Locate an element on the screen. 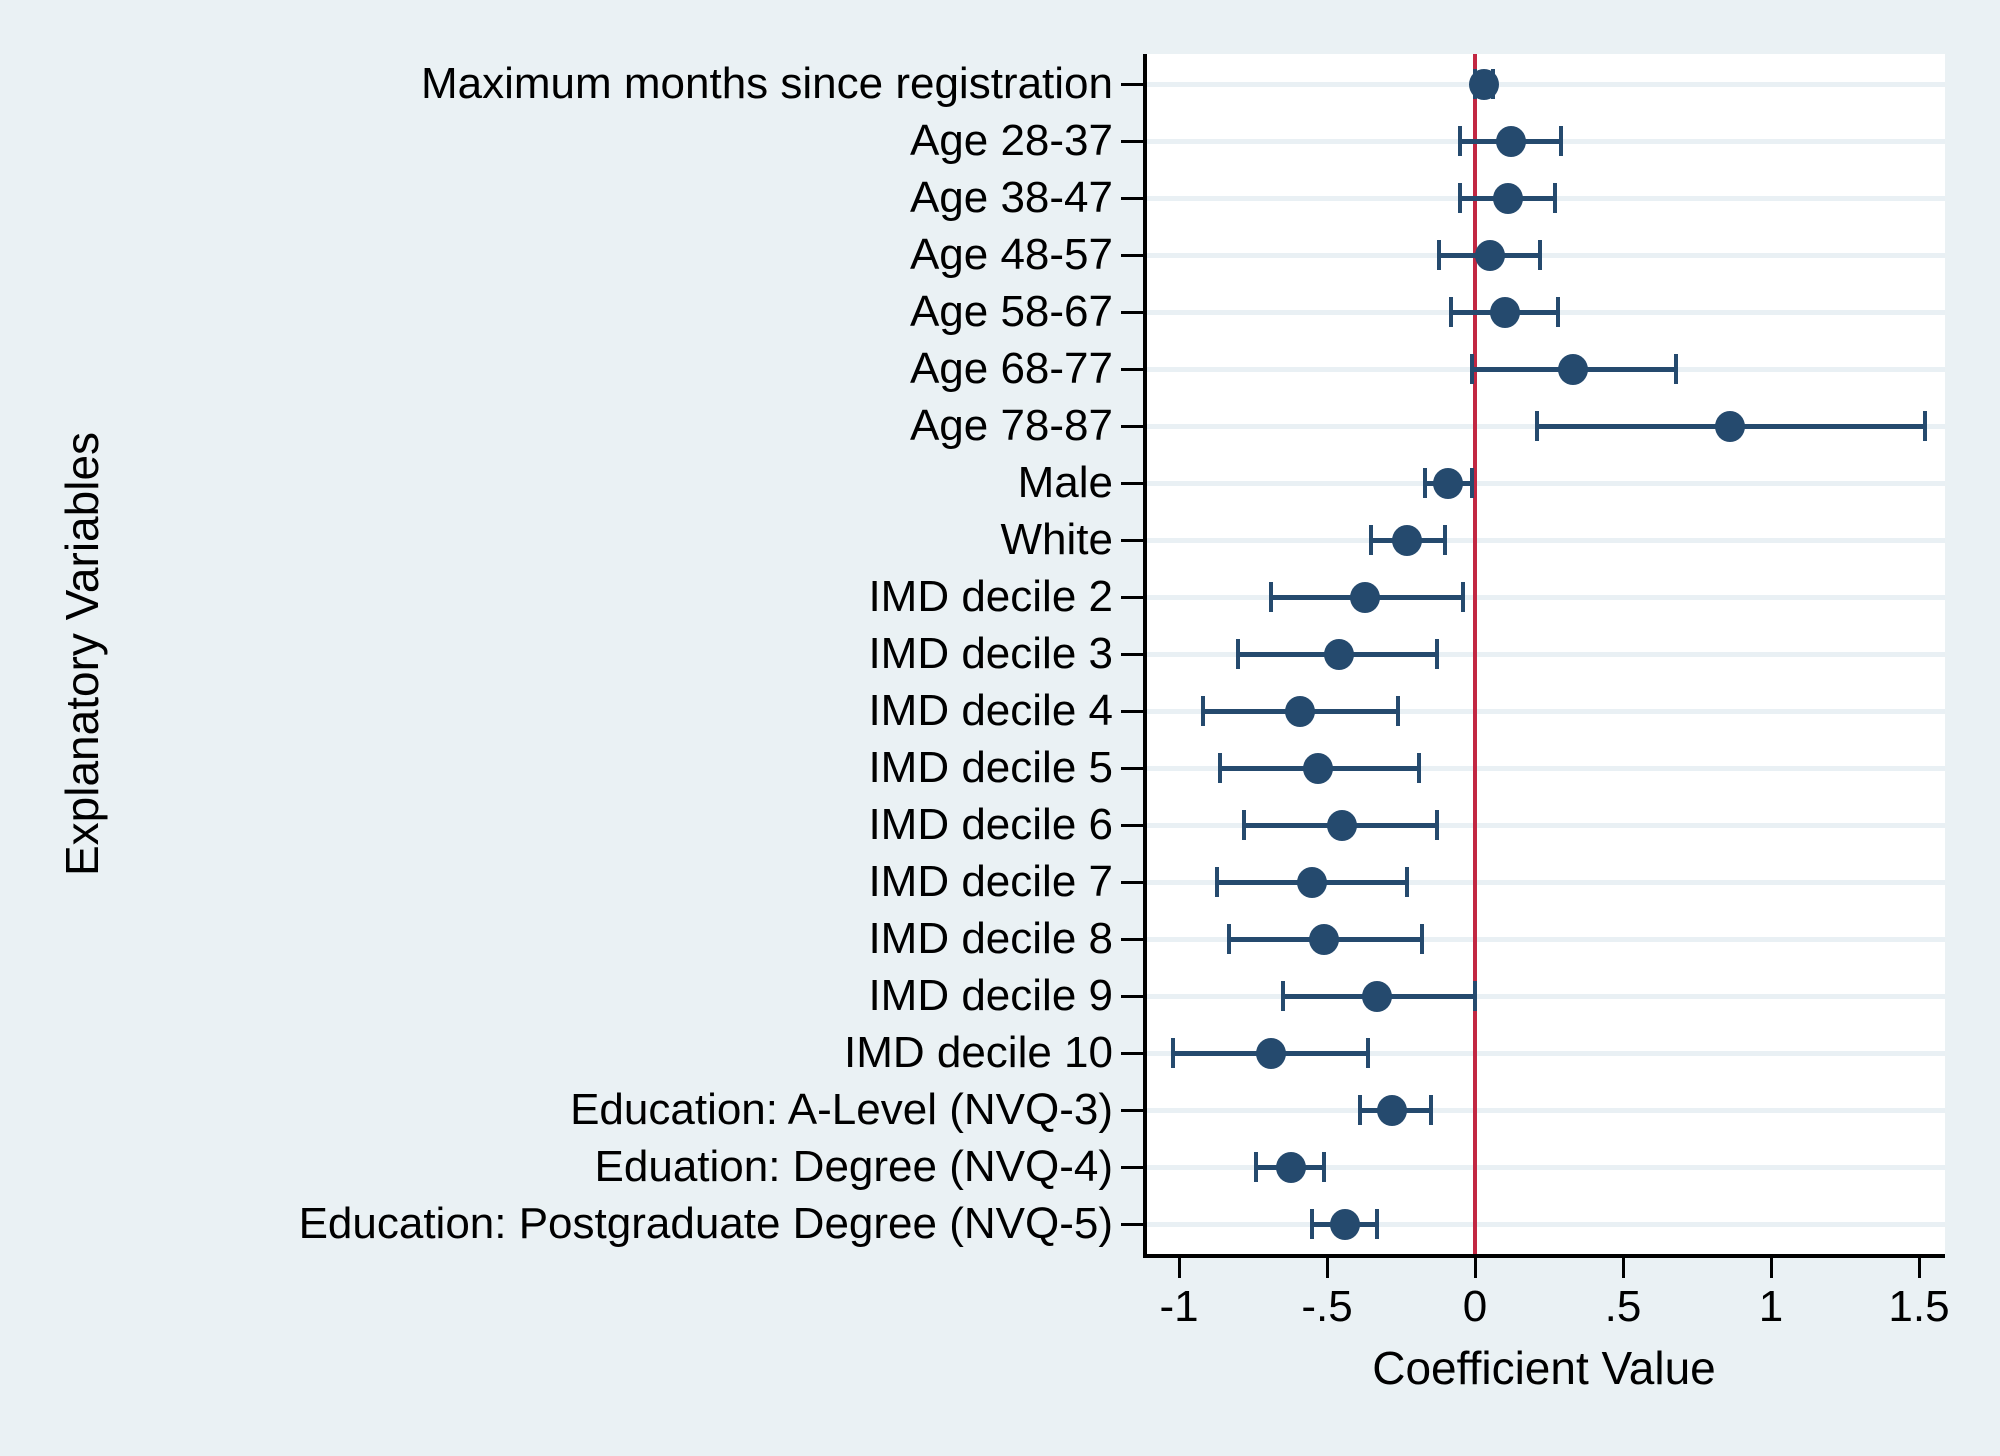 This screenshot has width=2000, height=1456. y-tick-label: Education: A-Level (NVQ-3) is located at coordinates (841, 1109).